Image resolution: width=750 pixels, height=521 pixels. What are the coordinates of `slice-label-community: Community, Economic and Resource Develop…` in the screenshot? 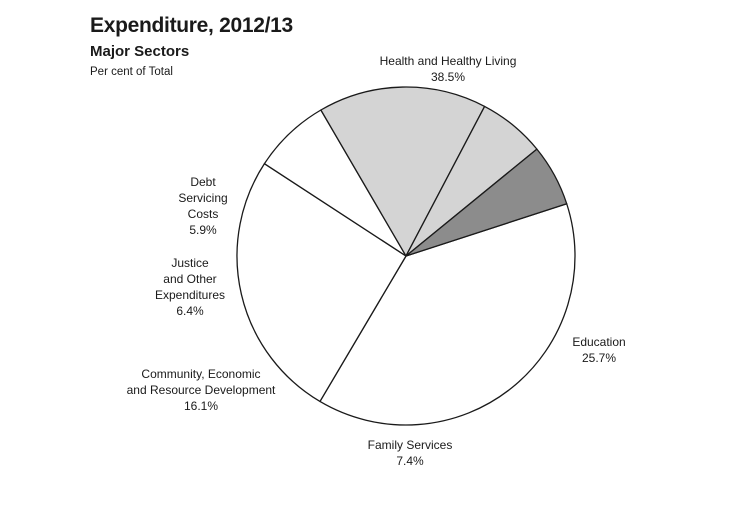 It's located at (201, 390).